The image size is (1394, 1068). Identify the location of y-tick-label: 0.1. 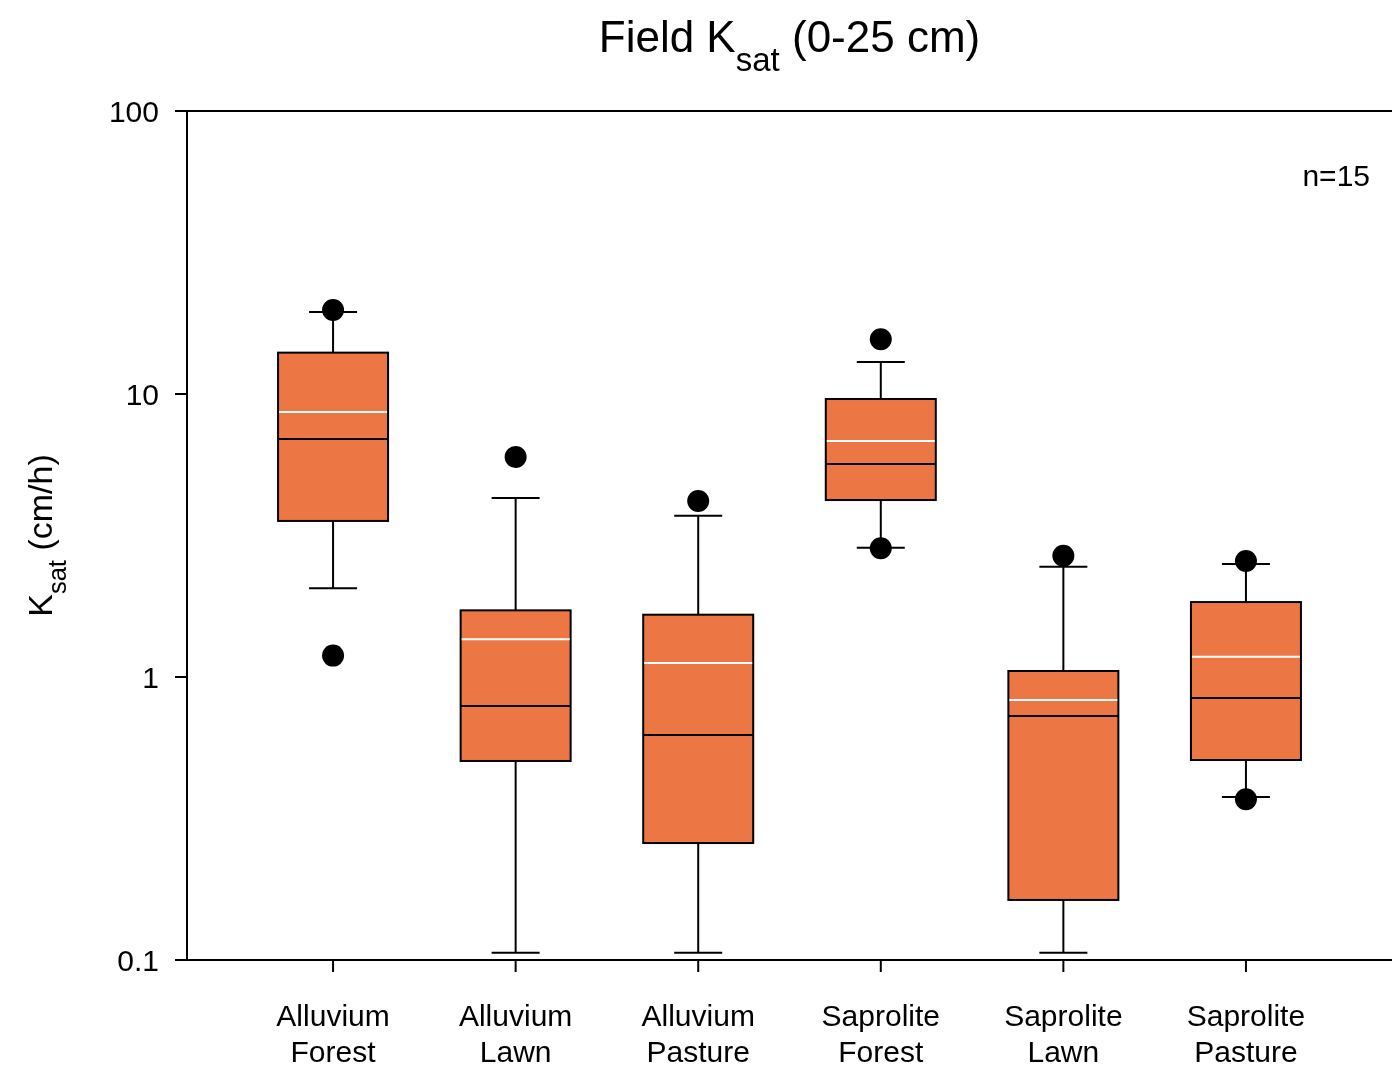
(138, 960).